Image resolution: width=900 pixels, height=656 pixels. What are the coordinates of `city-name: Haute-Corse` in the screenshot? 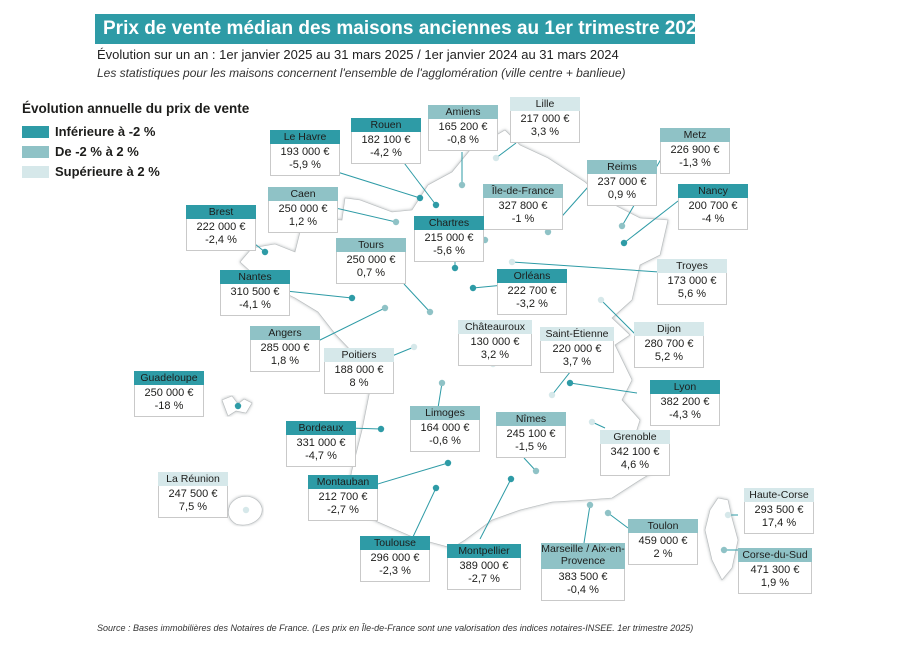 It's located at (779, 495).